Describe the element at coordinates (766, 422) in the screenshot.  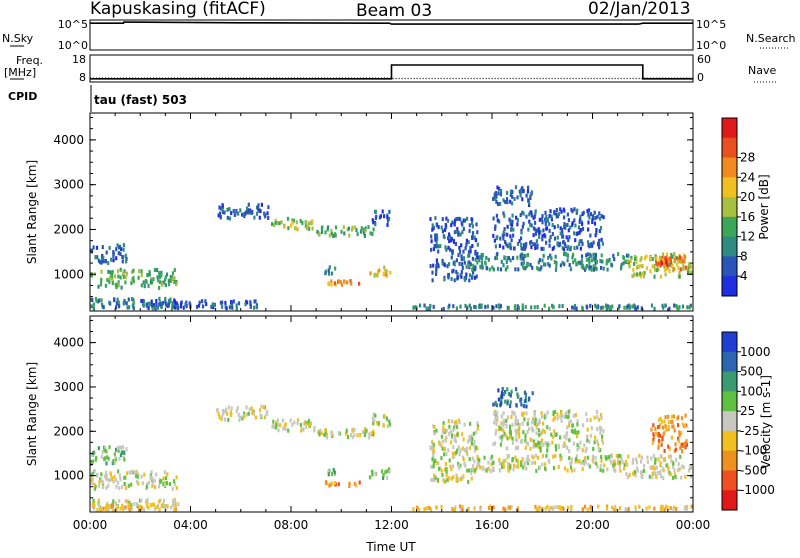
I see `velocity-colorbar-label: Velocity [m s-1]` at that location.